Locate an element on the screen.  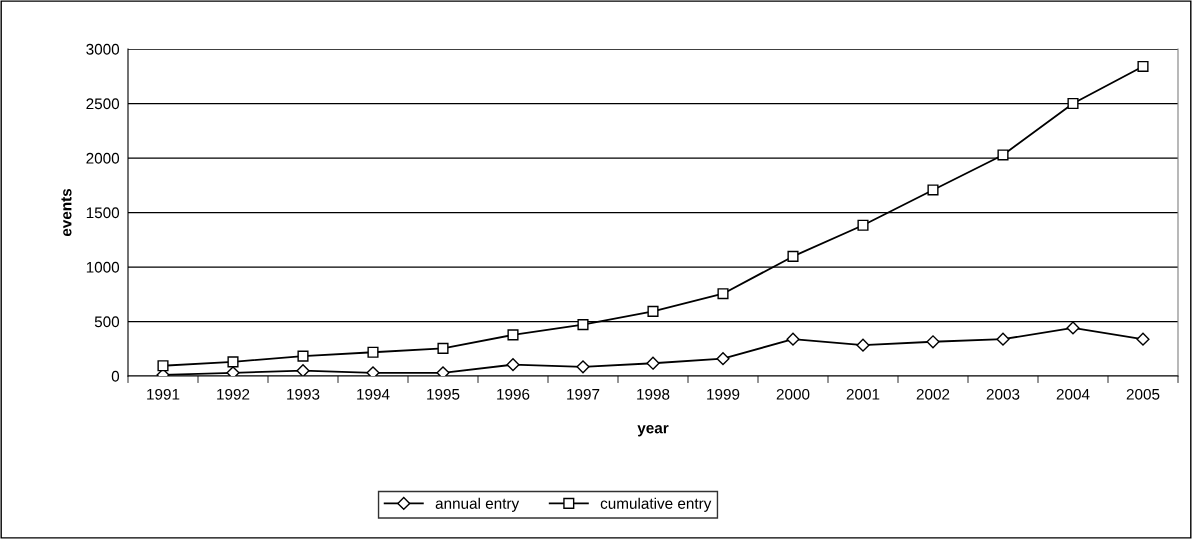
y-tick-label: 1000 is located at coordinates (103, 267).